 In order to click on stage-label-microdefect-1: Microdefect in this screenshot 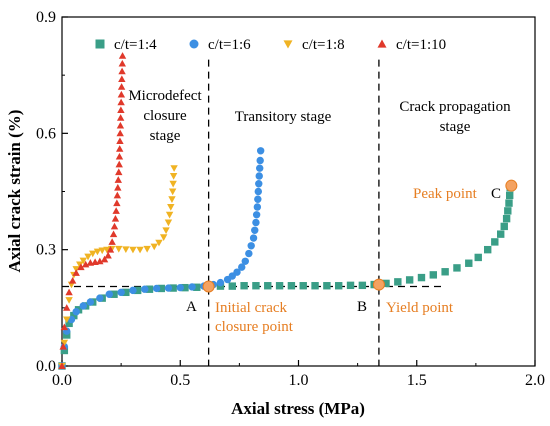, I will do `click(165, 96)`.